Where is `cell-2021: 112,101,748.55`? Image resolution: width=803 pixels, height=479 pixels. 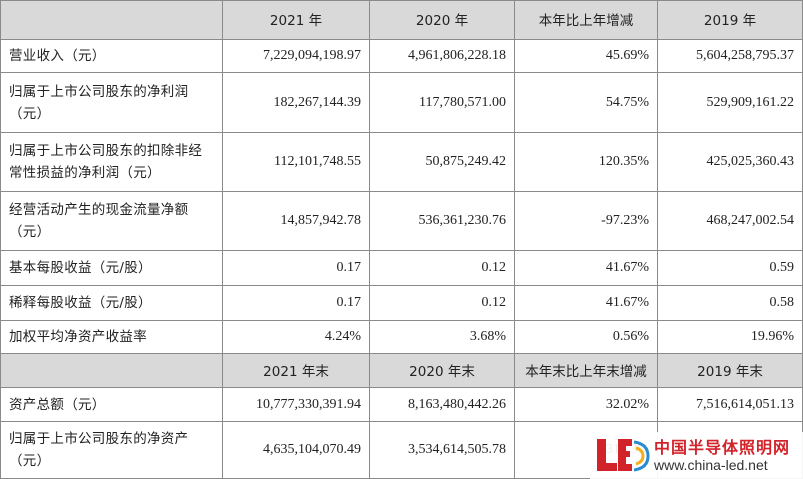 cell-2021: 112,101,748.55 is located at coordinates (296, 162).